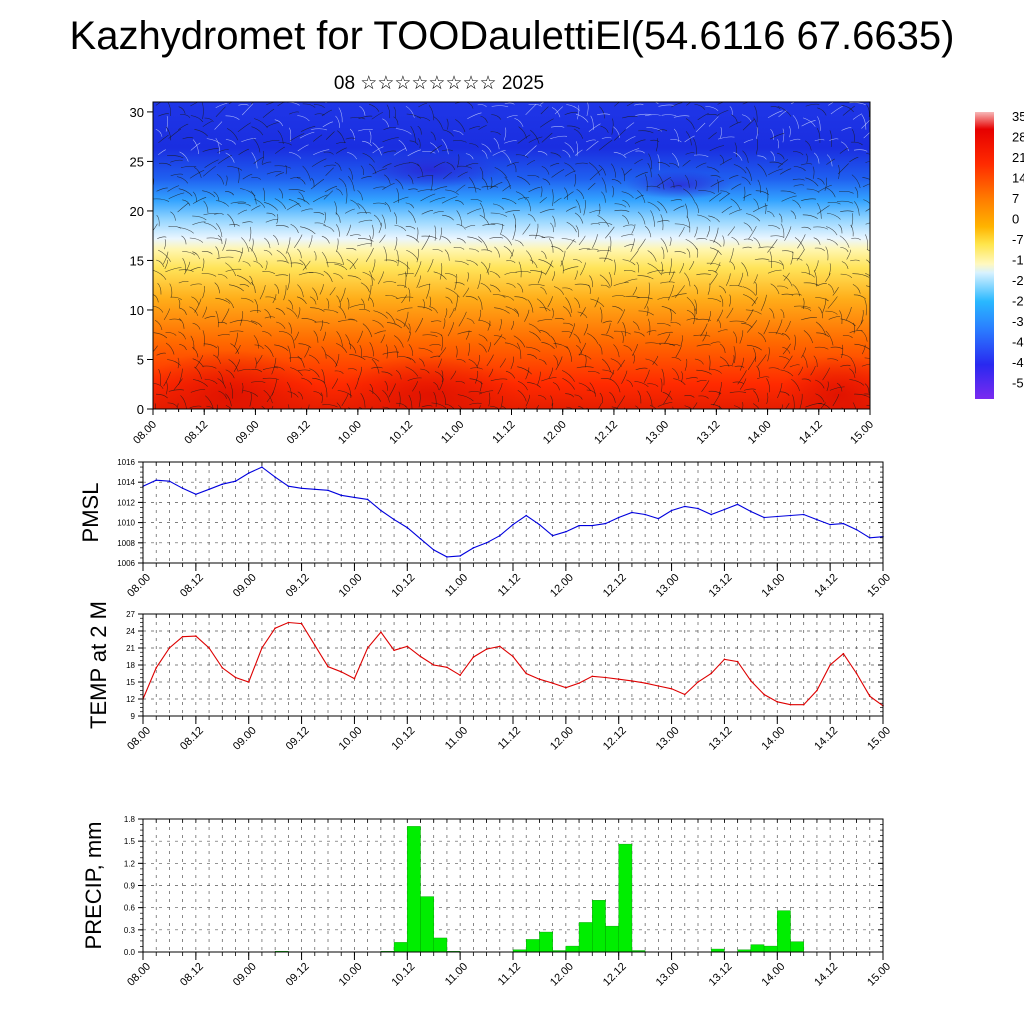  What do you see at coordinates (784, 931) in the screenshot?
I see `precip-bar` at bounding box center [784, 931].